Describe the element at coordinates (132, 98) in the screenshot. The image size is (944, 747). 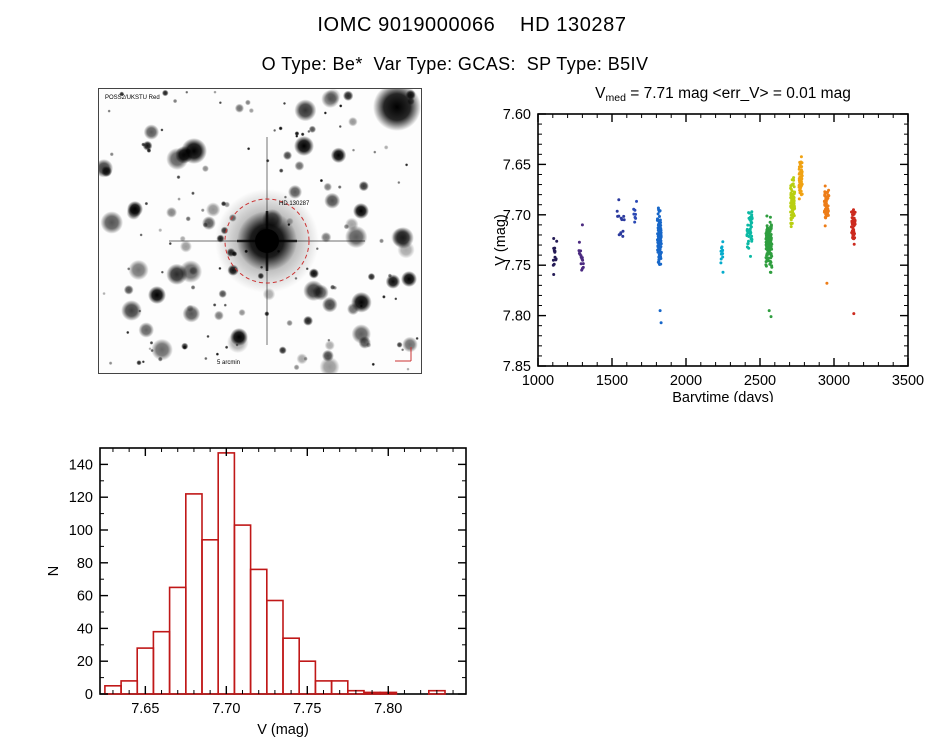
I see `svg-text: POSS2/UKSTU Red` at that location.